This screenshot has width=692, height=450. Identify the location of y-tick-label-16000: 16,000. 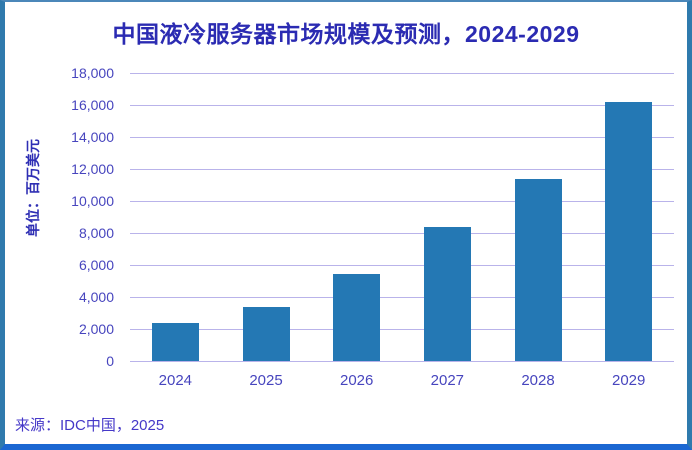
(92, 105).